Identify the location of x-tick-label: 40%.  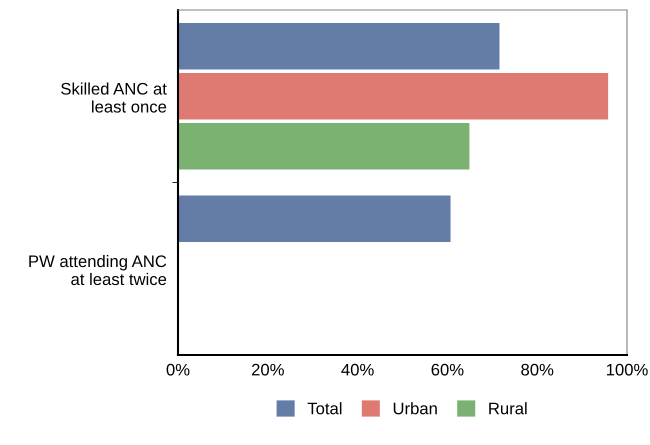
(357, 370).